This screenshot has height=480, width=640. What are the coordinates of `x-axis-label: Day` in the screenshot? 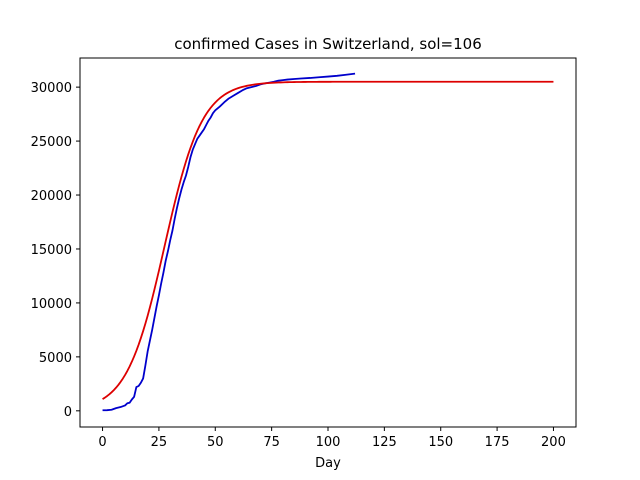 It's located at (328, 463).